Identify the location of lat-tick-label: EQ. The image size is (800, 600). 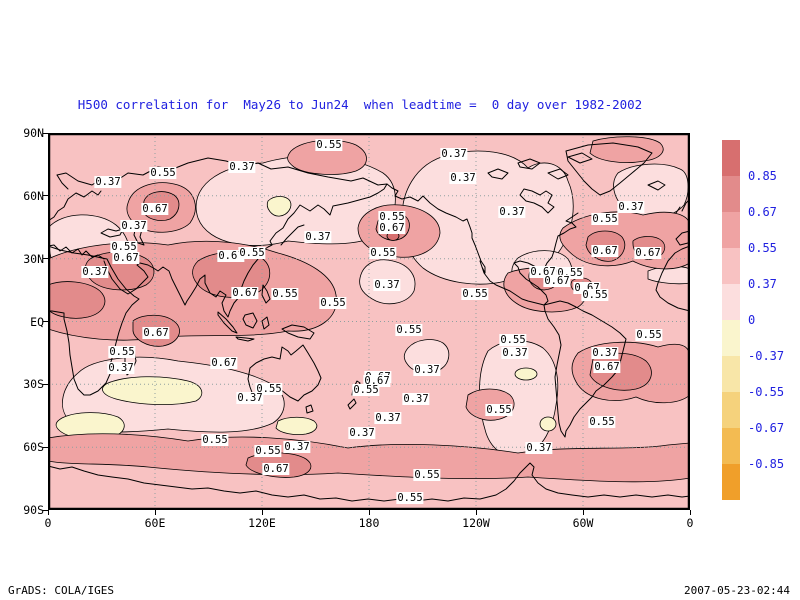
(37, 321).